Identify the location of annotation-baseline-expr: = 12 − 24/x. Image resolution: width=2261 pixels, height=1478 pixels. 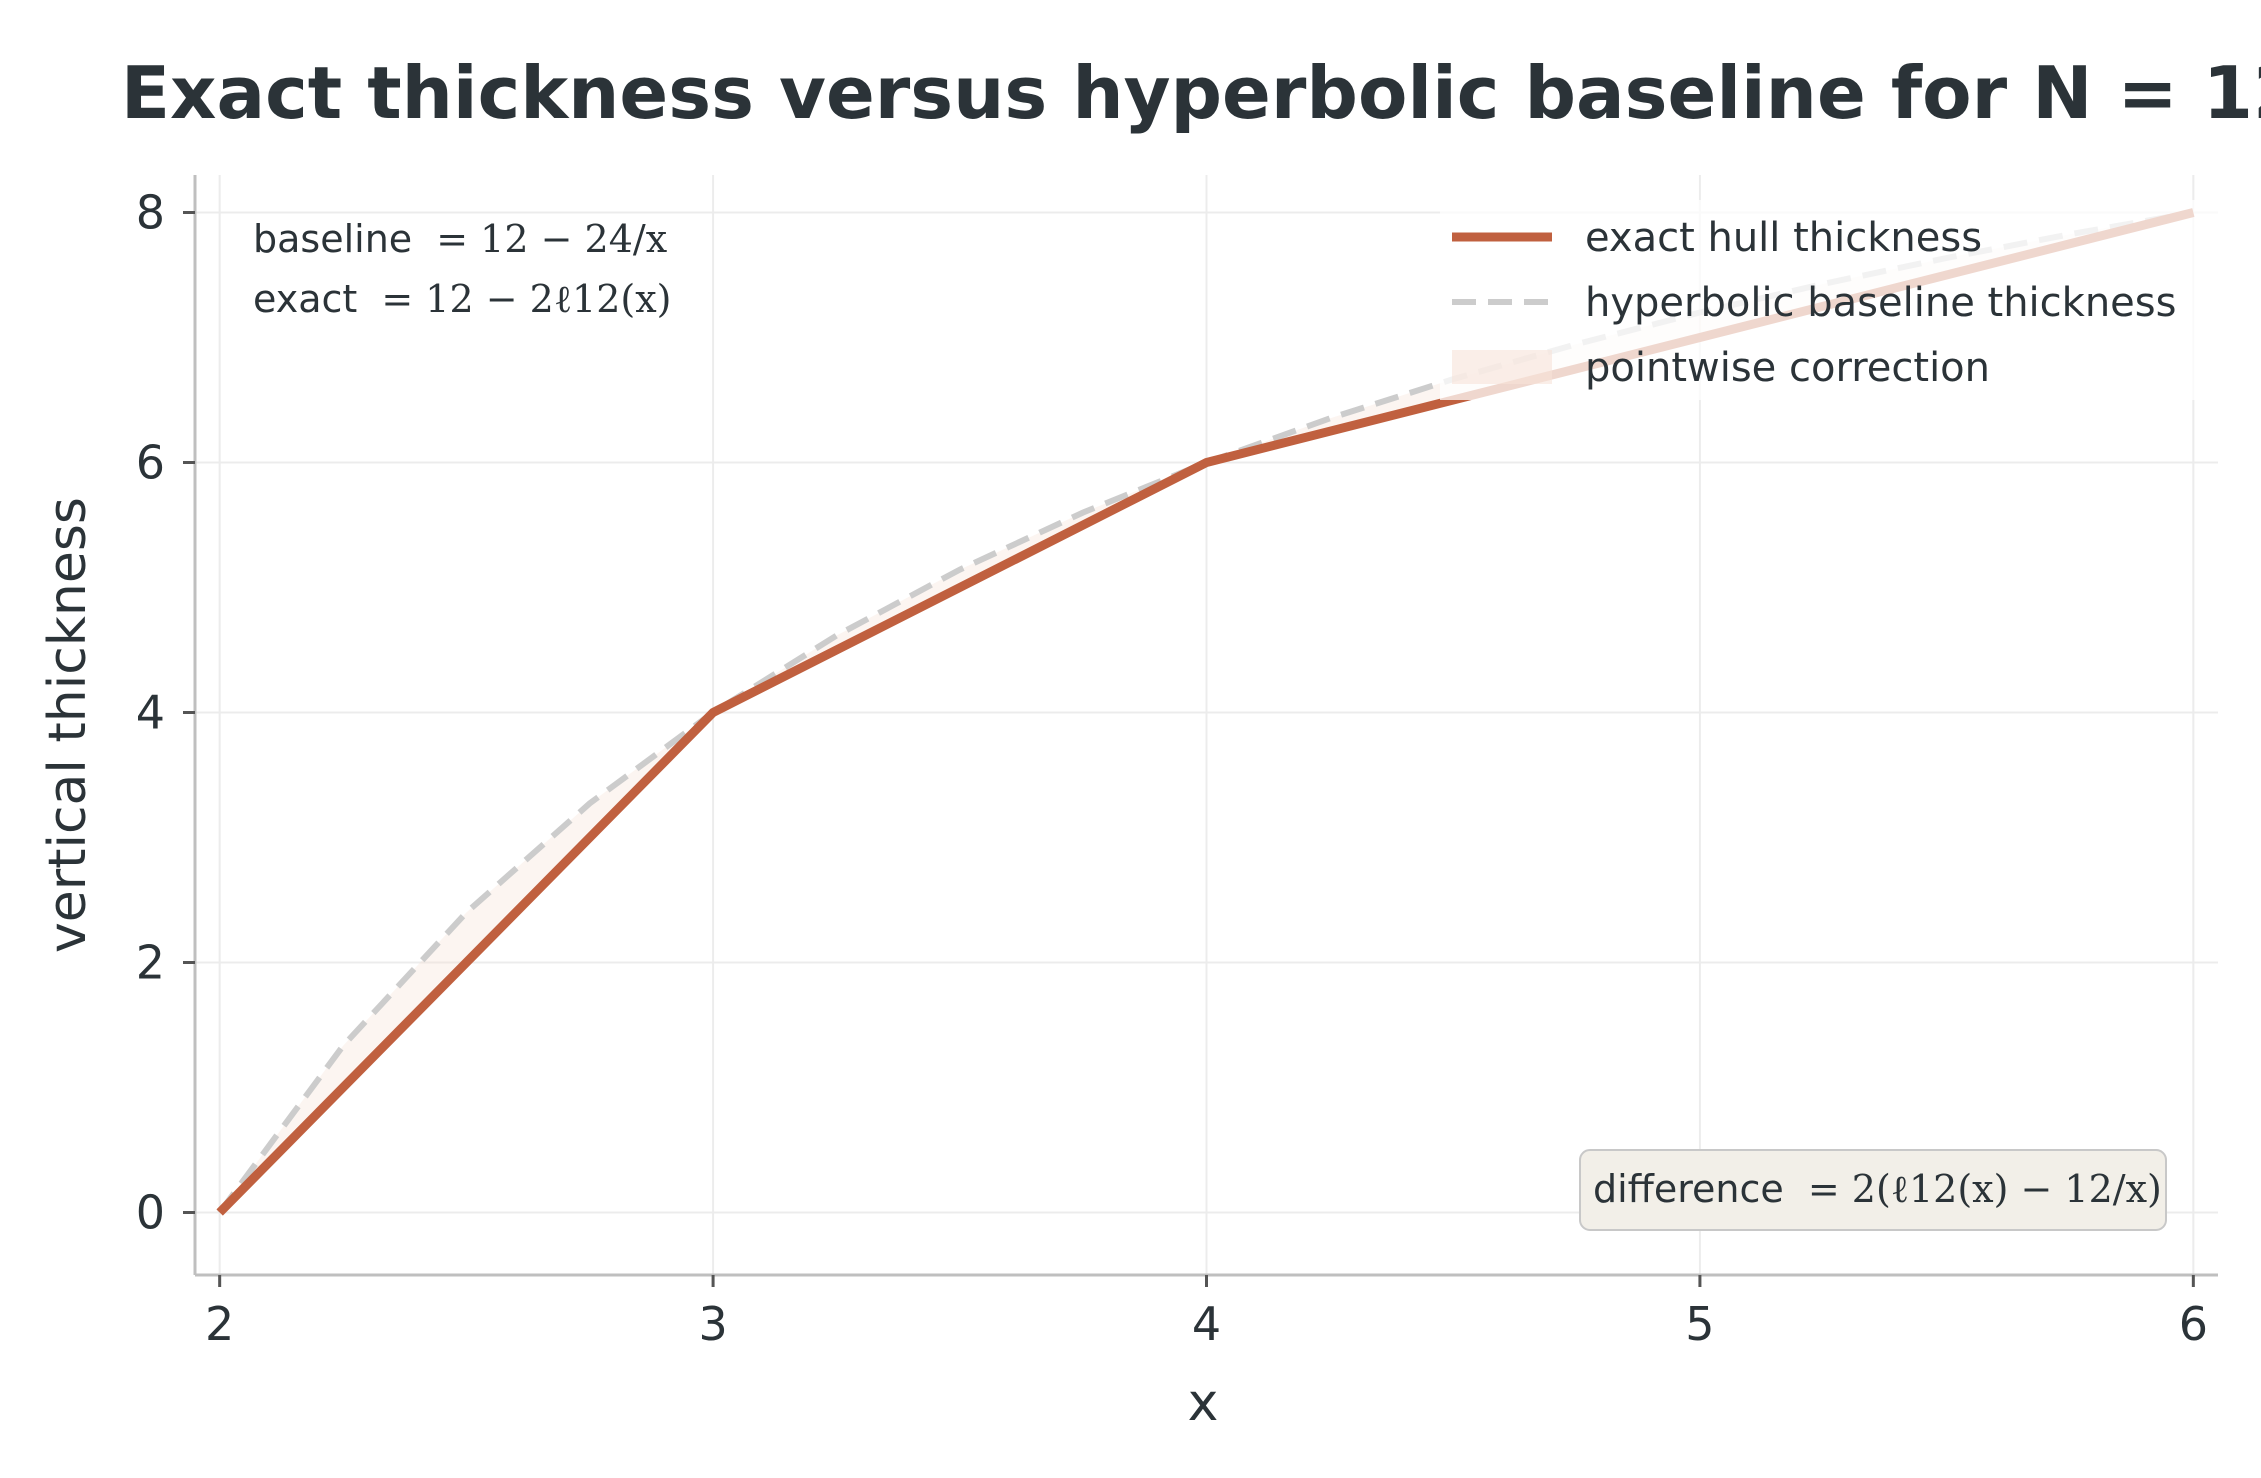
(551, 239).